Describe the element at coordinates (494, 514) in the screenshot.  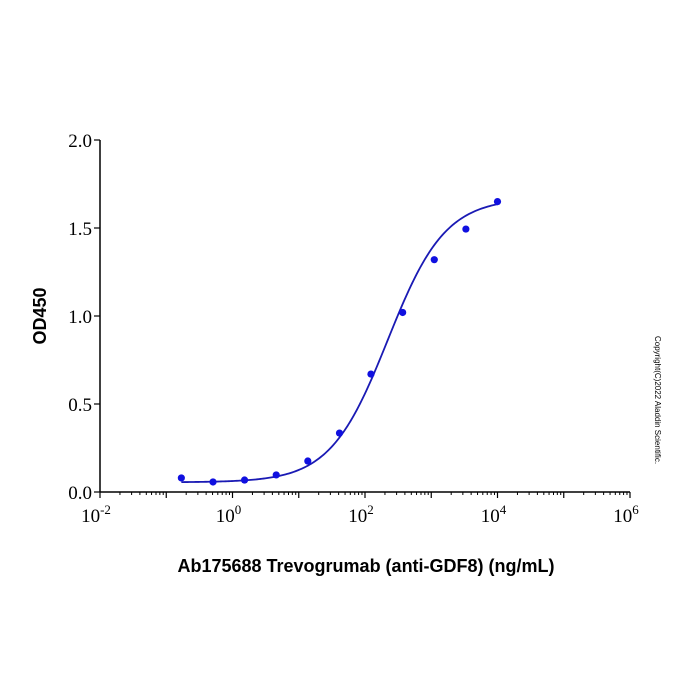
I see `x-tick-label: 10⁴` at that location.